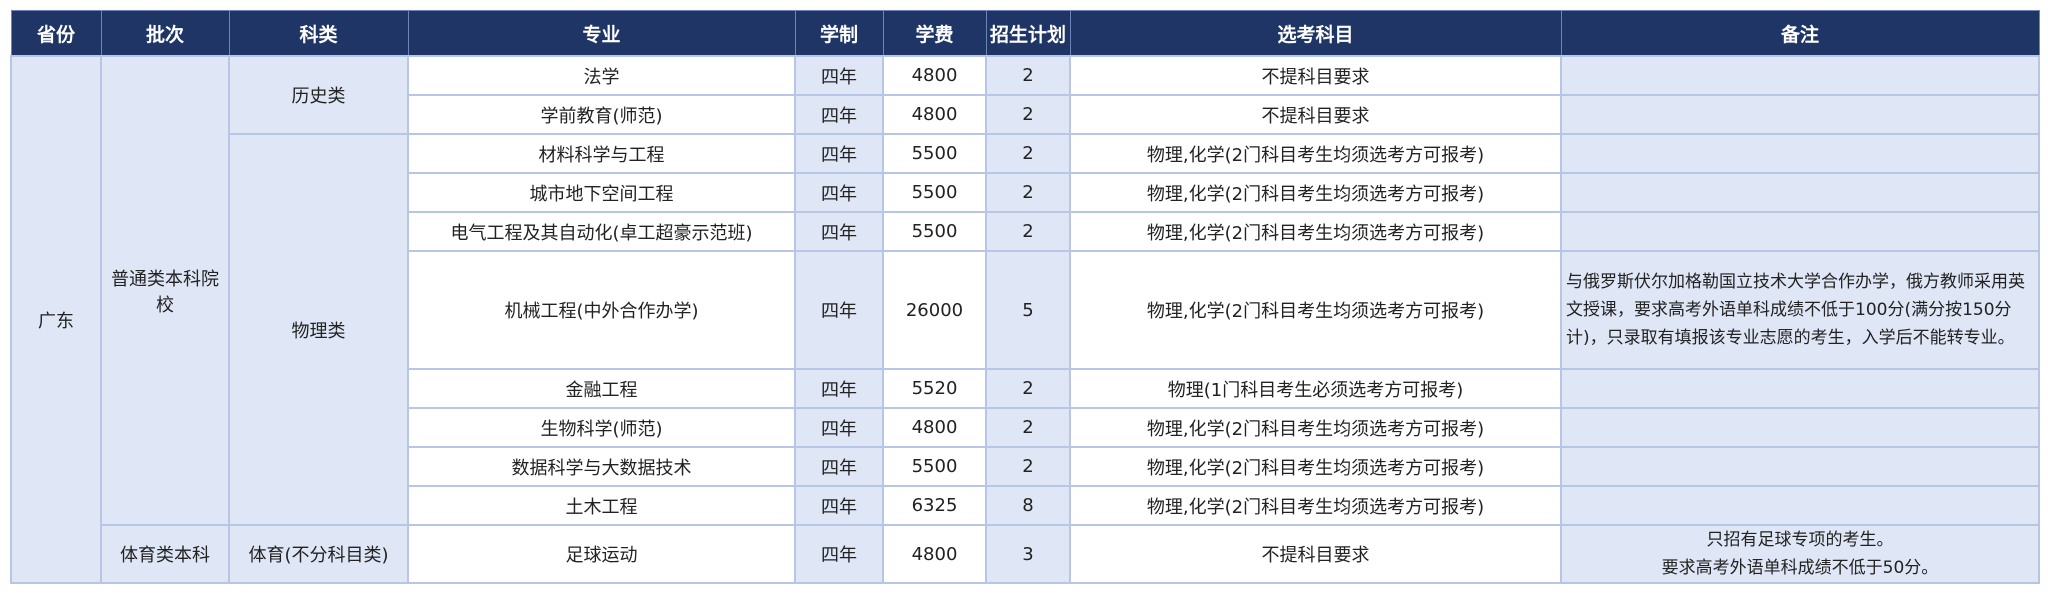 This screenshot has height=614, width=2048. Describe the element at coordinates (839, 33) in the screenshot. I see `header-years: 学制` at that location.